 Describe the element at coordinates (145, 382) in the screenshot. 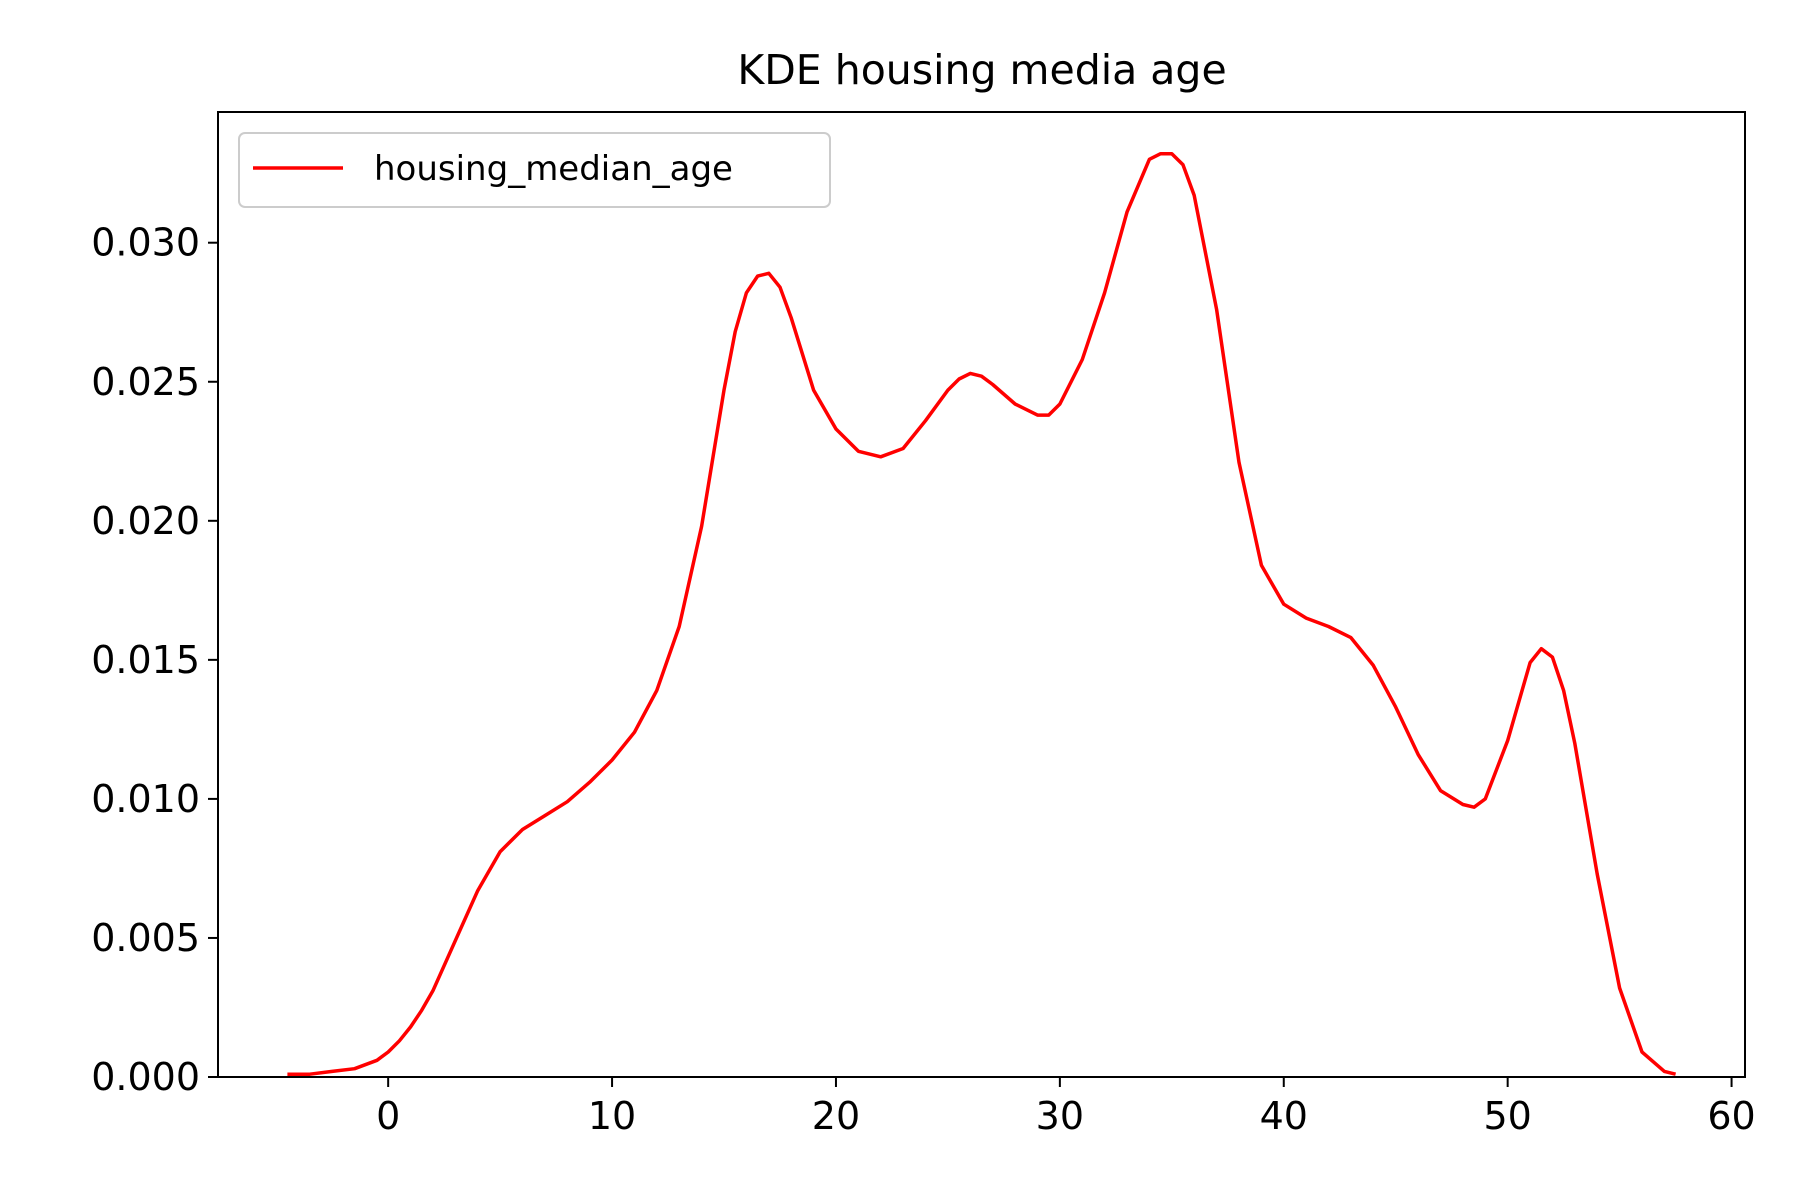

I see `y-tick-label: 0.025` at that location.